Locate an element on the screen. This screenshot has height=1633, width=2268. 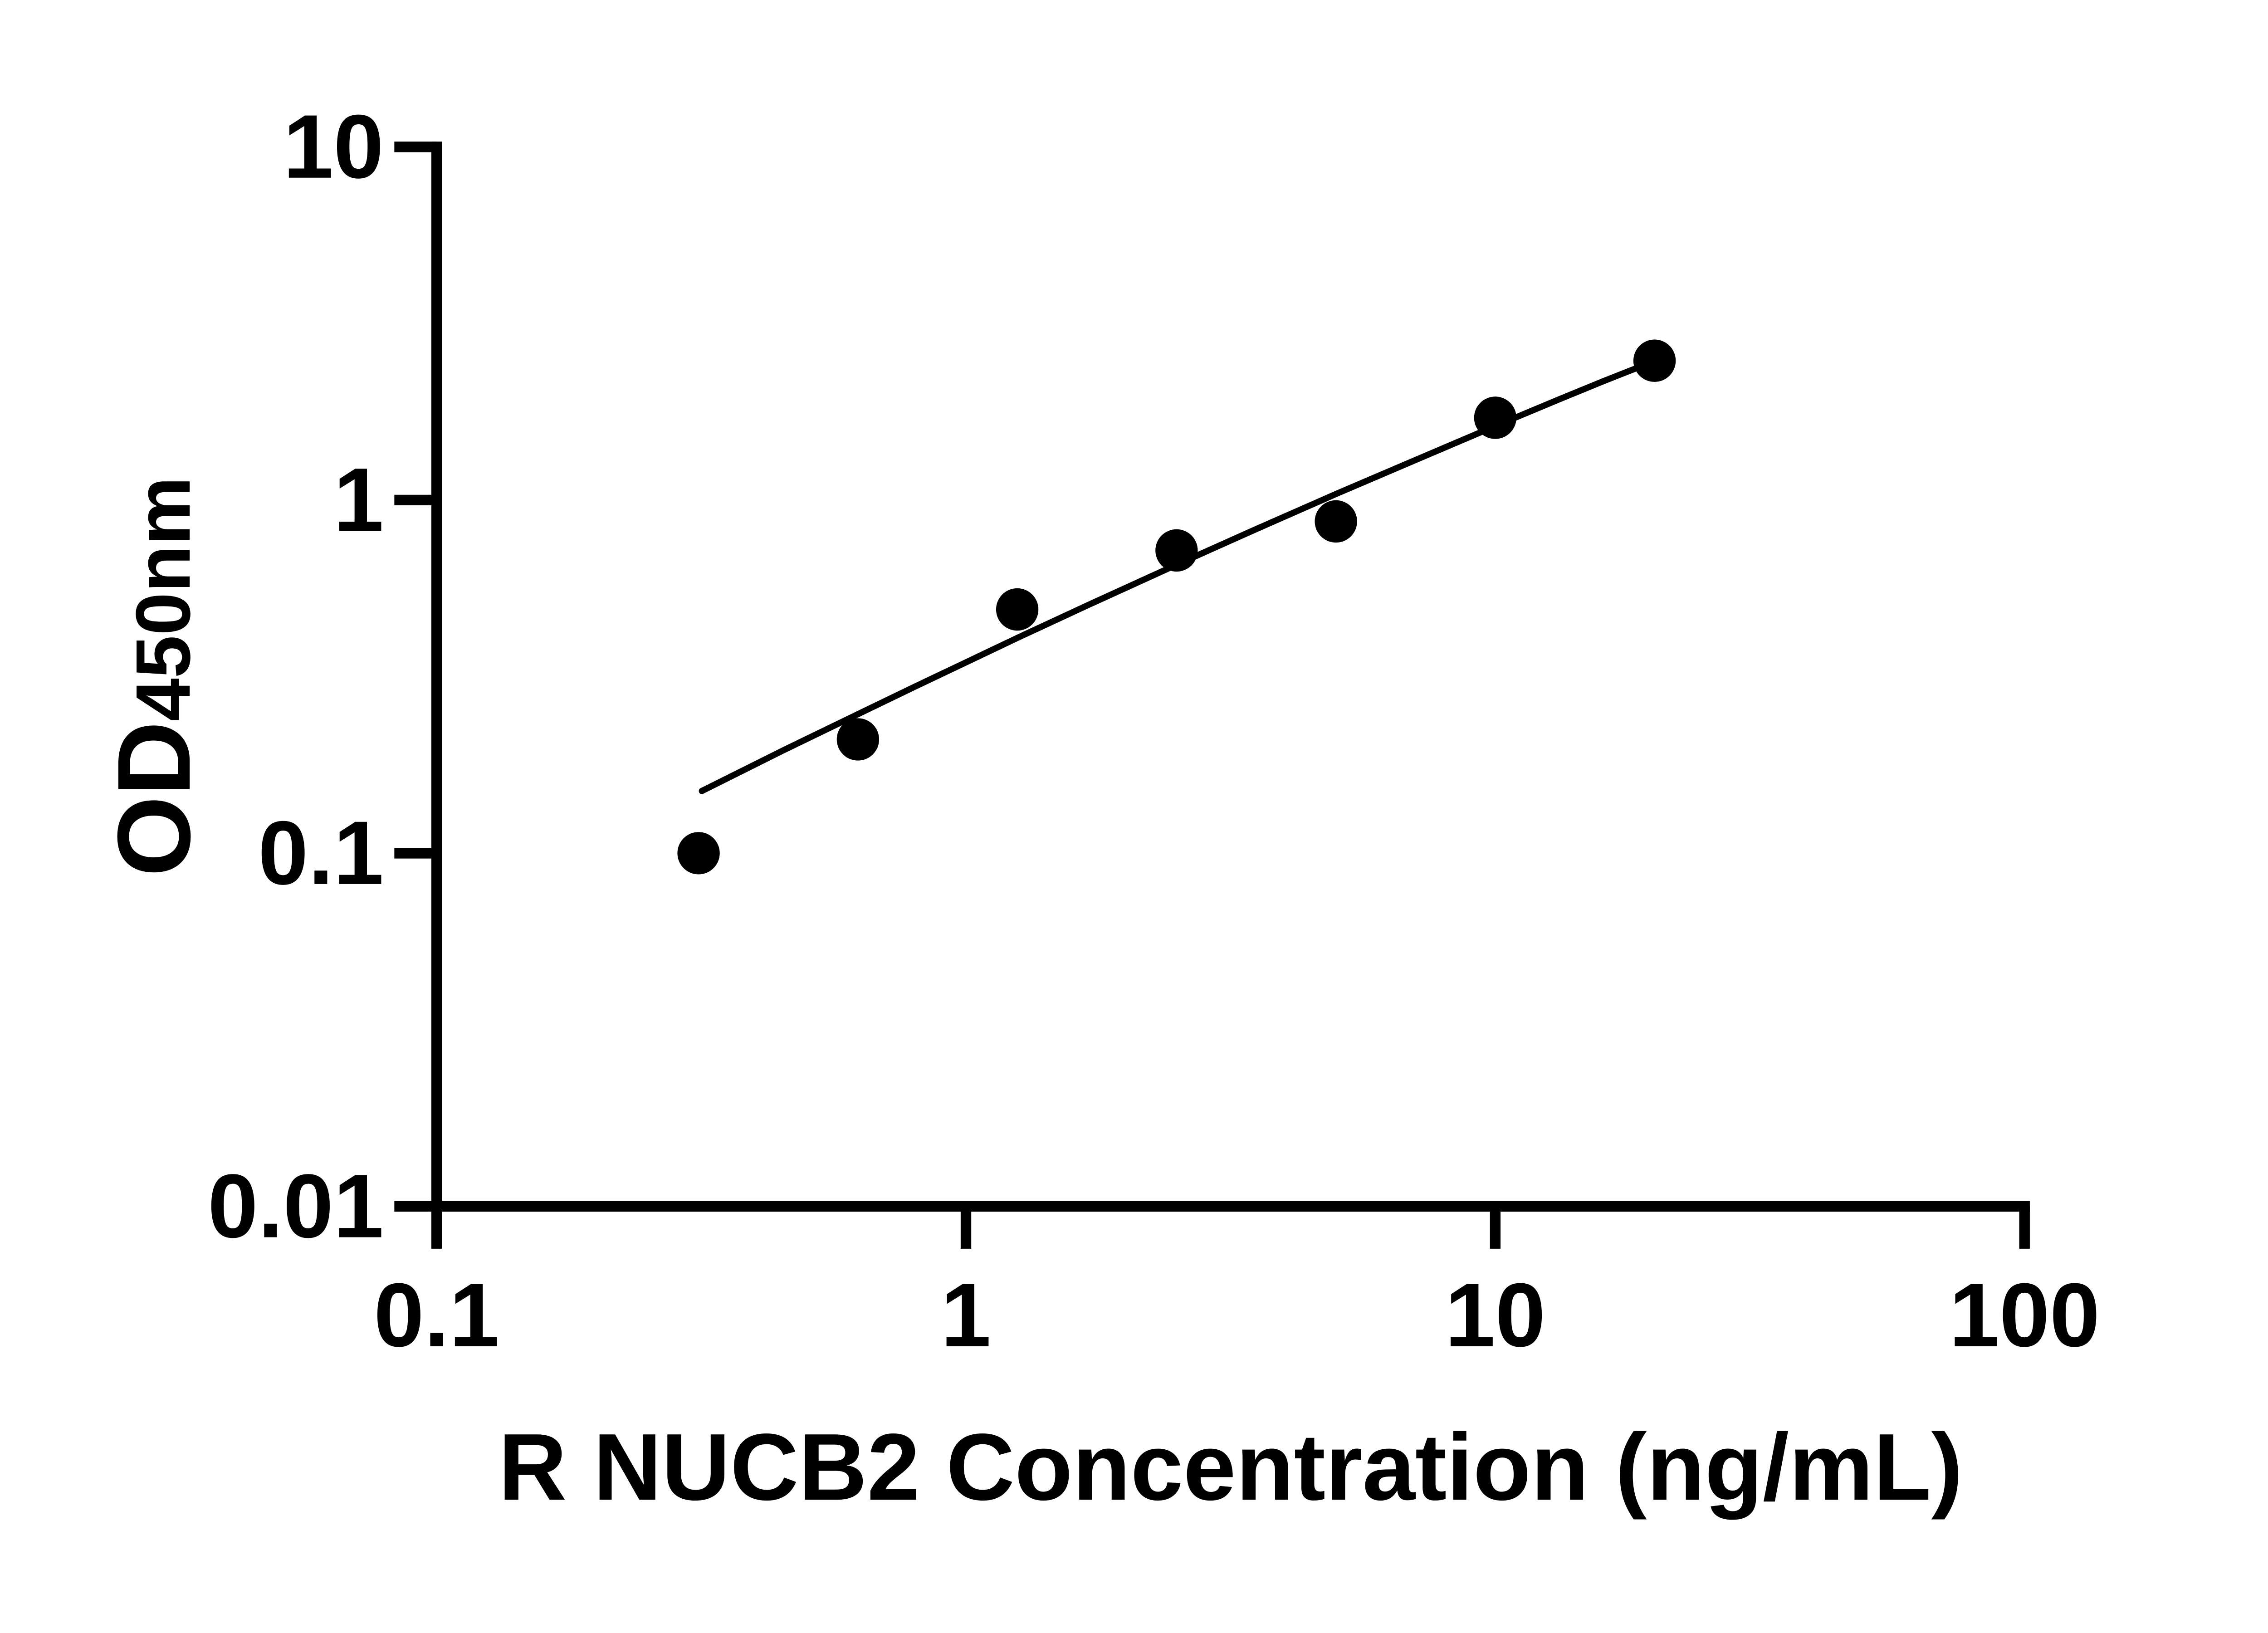
x-tick-label: 0.1 is located at coordinates (436, 1315).